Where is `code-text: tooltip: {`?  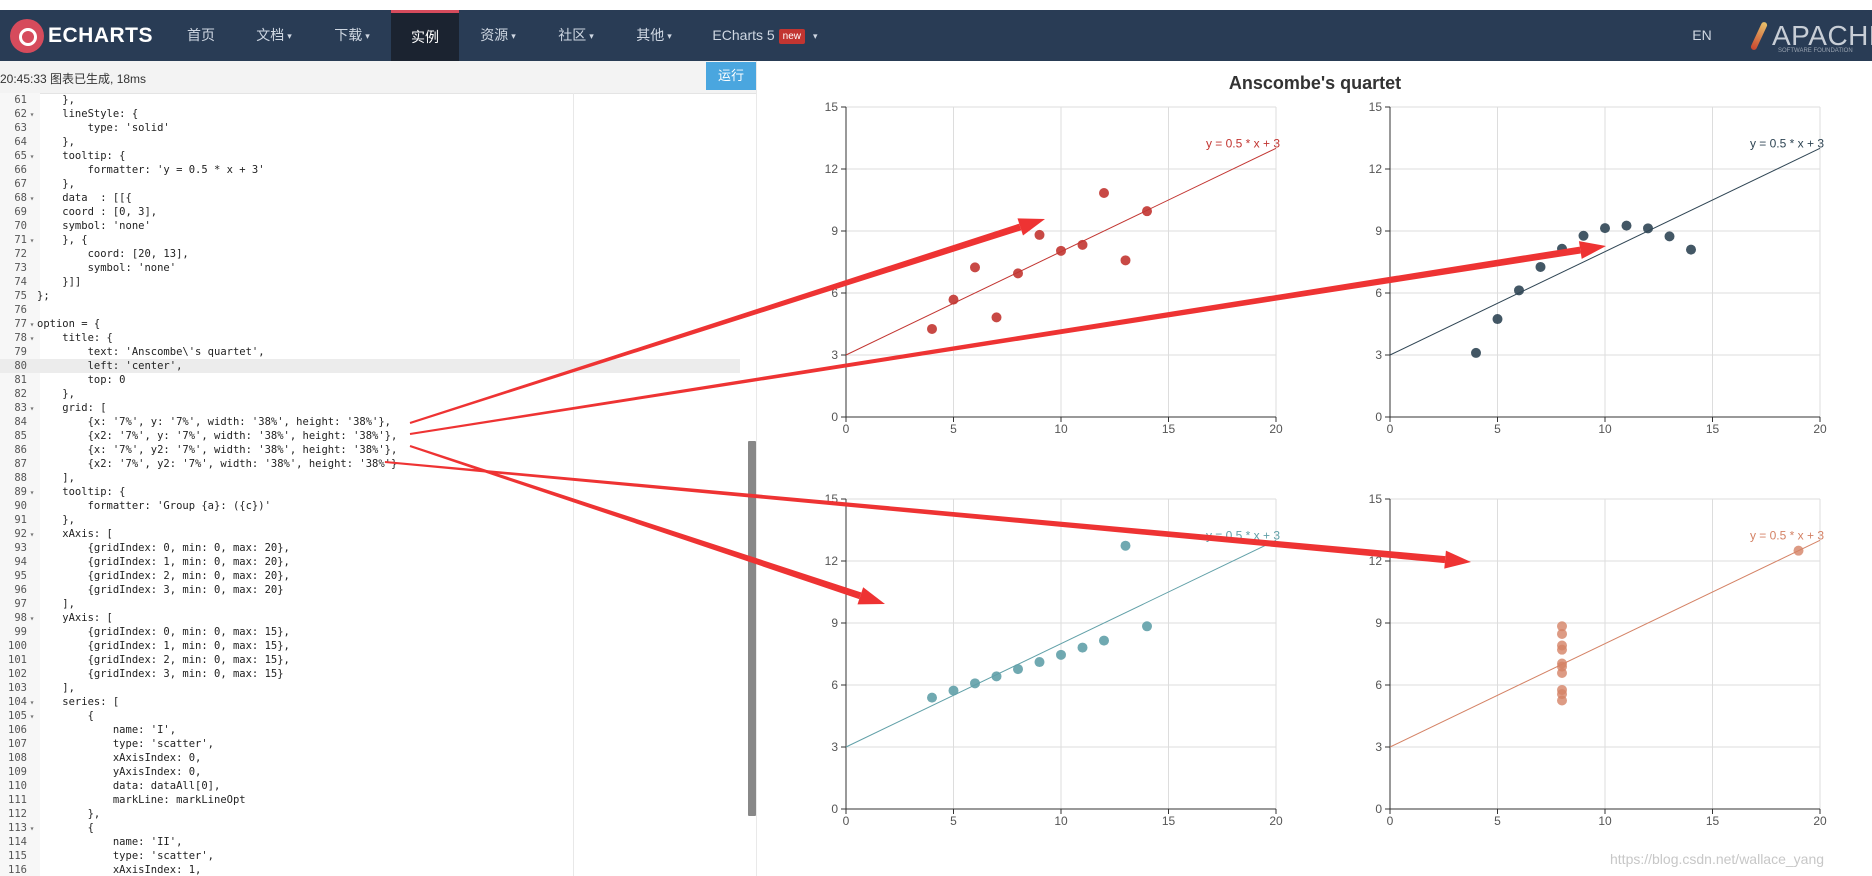
code-text: tooltip: { is located at coordinates (81, 492).